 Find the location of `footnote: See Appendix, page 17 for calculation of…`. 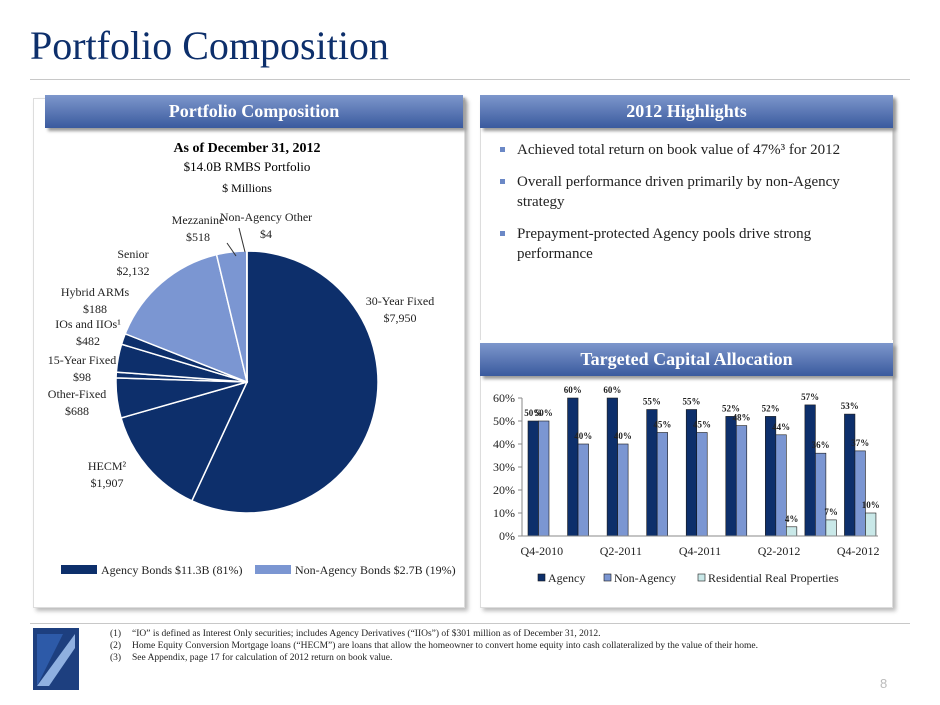

footnote: See Appendix, page 17 for calculation of… is located at coordinates (262, 658).